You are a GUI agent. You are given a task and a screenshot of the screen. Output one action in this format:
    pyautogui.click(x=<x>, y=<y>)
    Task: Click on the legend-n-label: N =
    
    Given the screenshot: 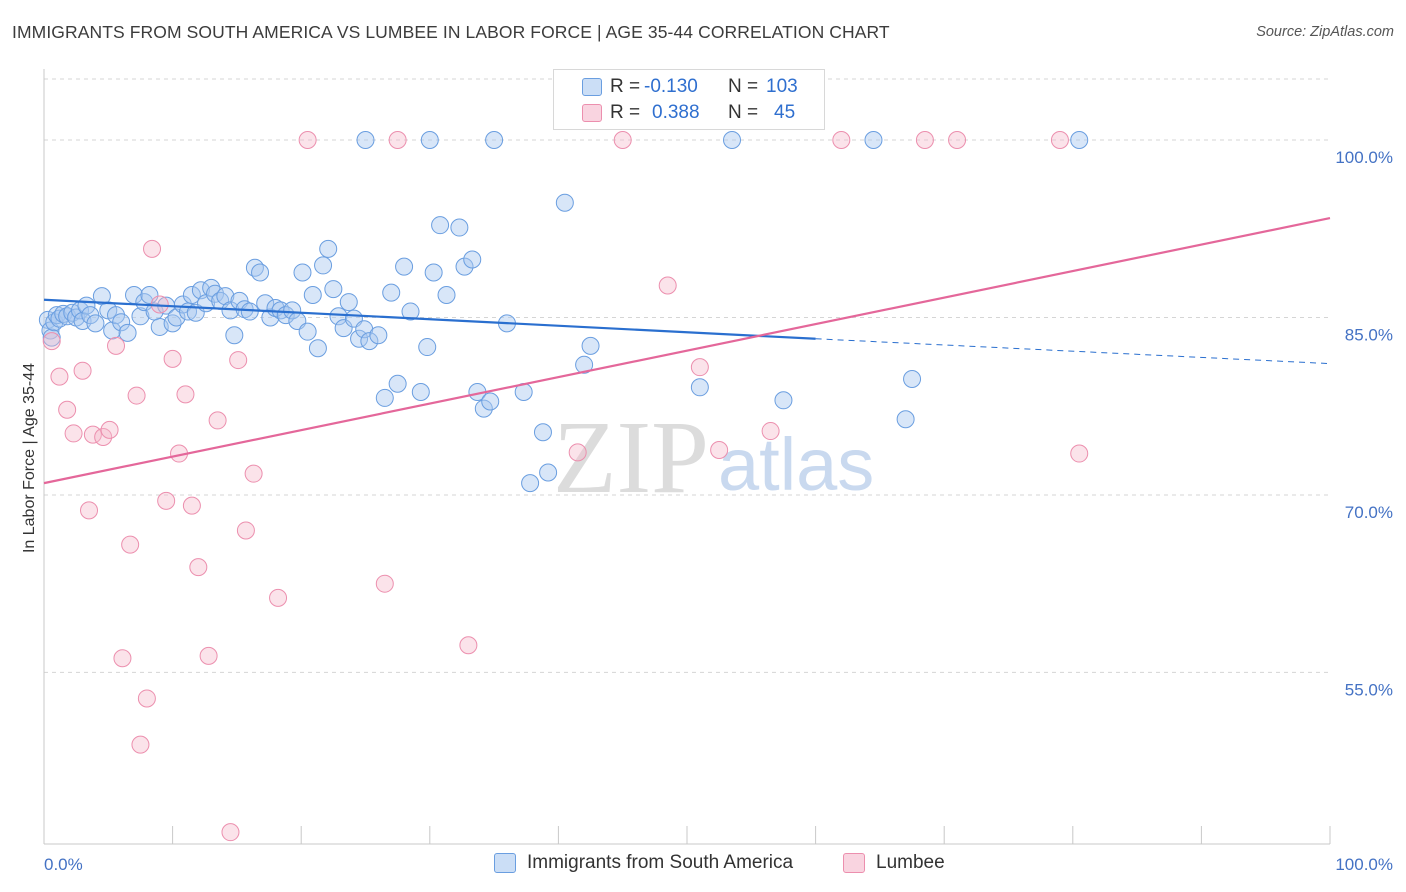 What is the action you would take?
    pyautogui.click(x=743, y=86)
    